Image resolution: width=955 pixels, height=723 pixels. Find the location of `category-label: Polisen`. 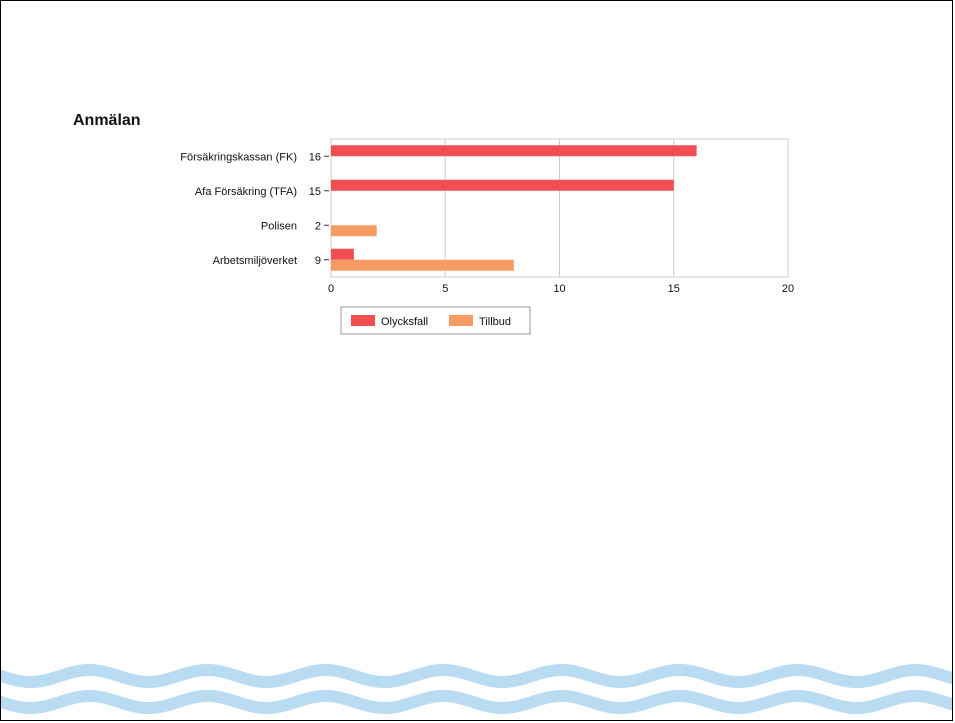

category-label: Polisen is located at coordinates (279, 226).